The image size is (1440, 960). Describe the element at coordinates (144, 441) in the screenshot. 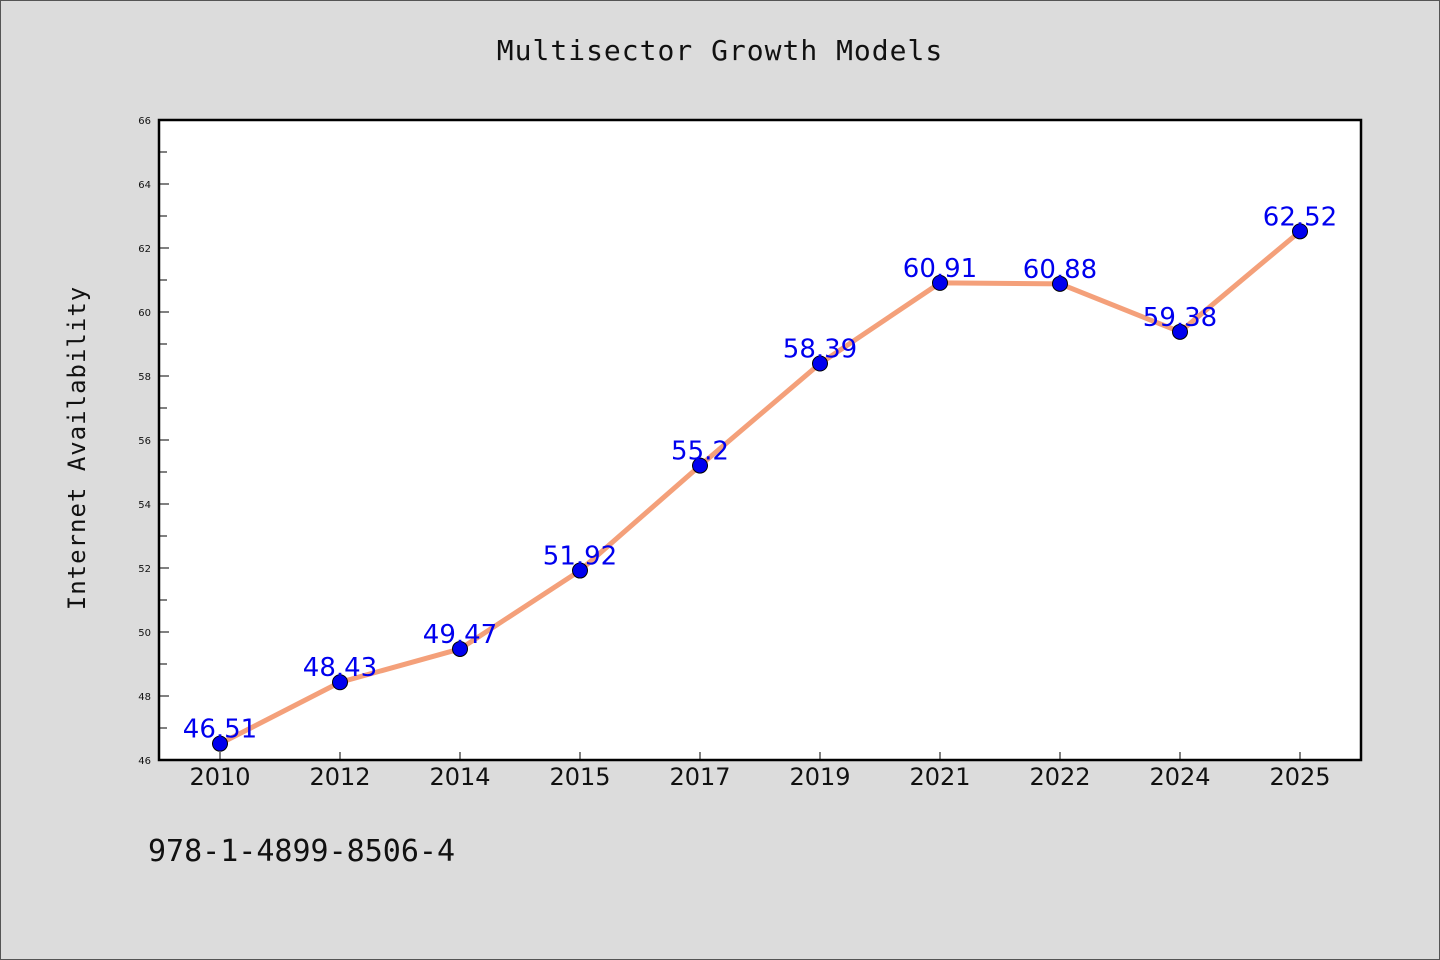

I see `y-tick-label: 56` at that location.